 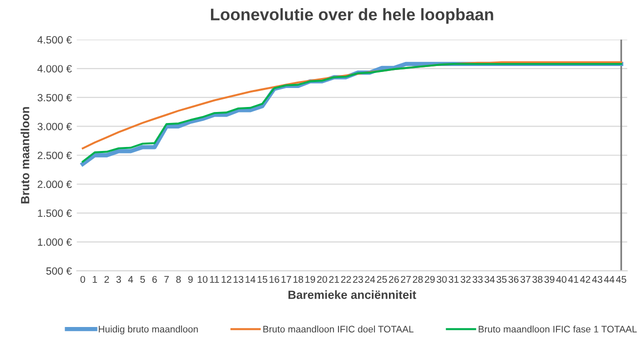 What do you see at coordinates (190, 279) in the screenshot?
I see `x-tick-label: 9` at bounding box center [190, 279].